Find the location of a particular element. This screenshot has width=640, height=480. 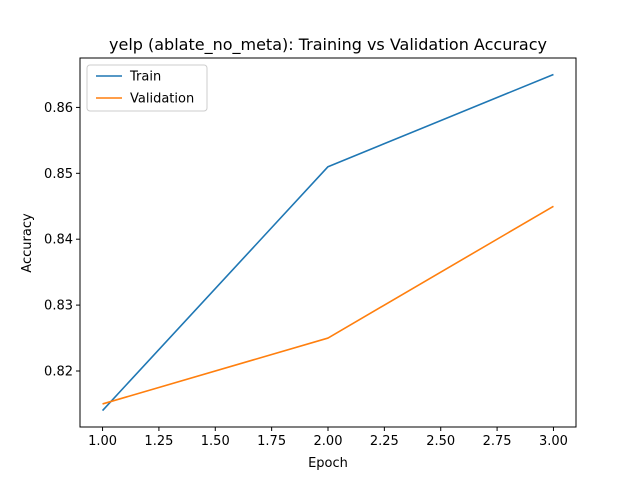

x-tick-label: 2.75 is located at coordinates (497, 441).